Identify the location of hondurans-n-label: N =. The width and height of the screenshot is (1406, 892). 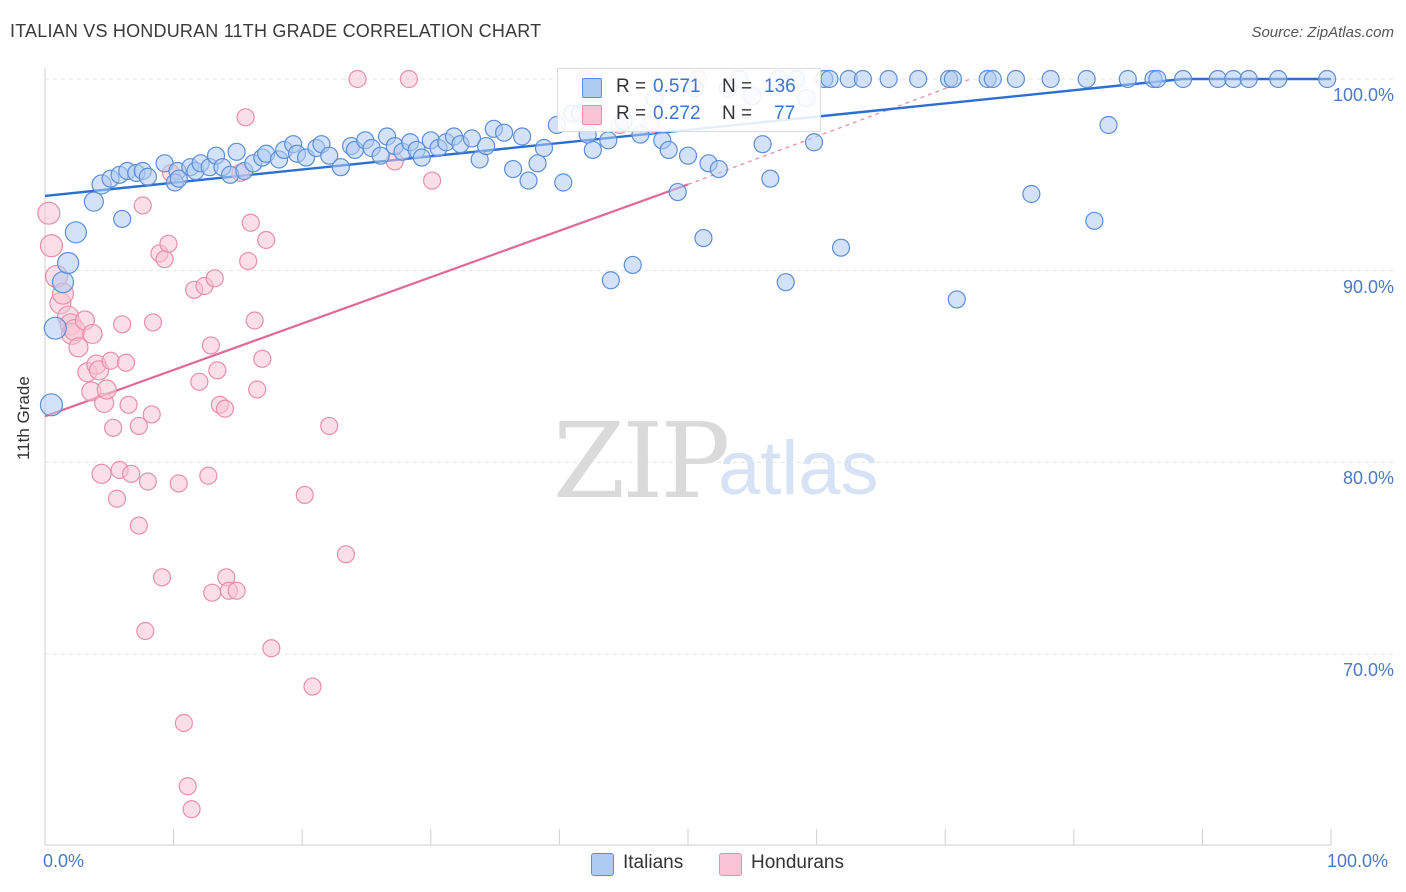
(737, 113).